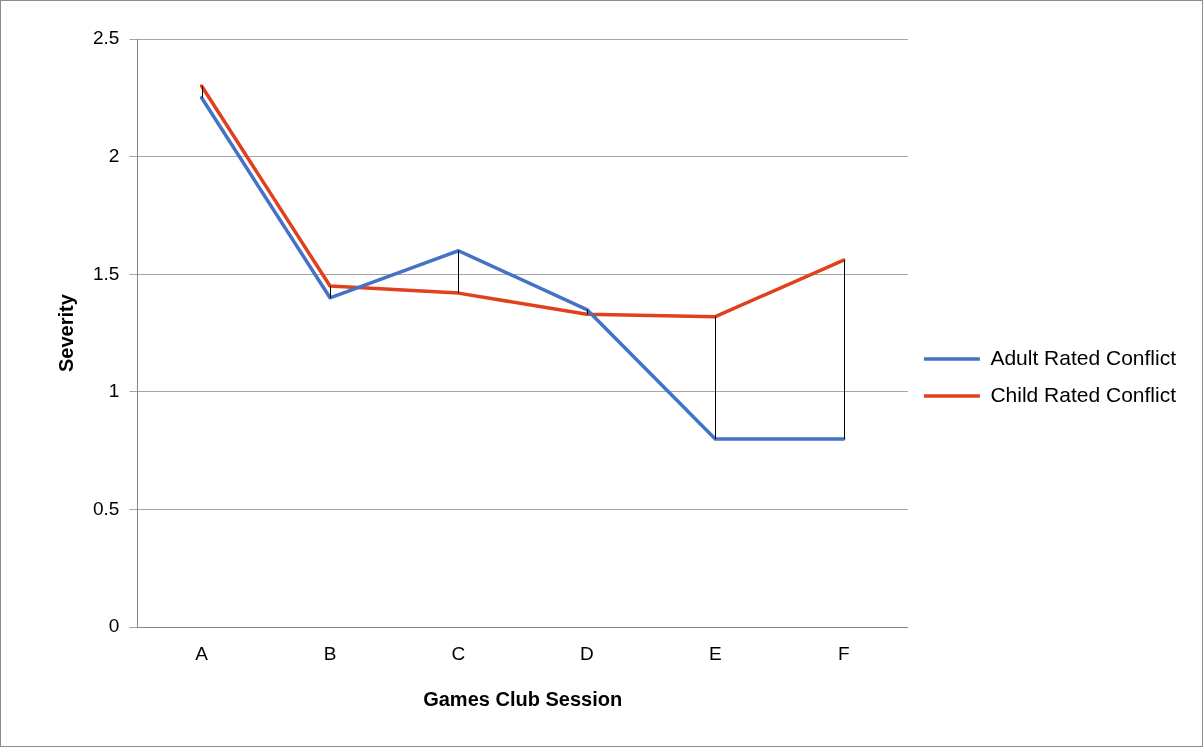 The image size is (1203, 747). What do you see at coordinates (330, 653) in the screenshot?
I see `x-tick-label: B` at bounding box center [330, 653].